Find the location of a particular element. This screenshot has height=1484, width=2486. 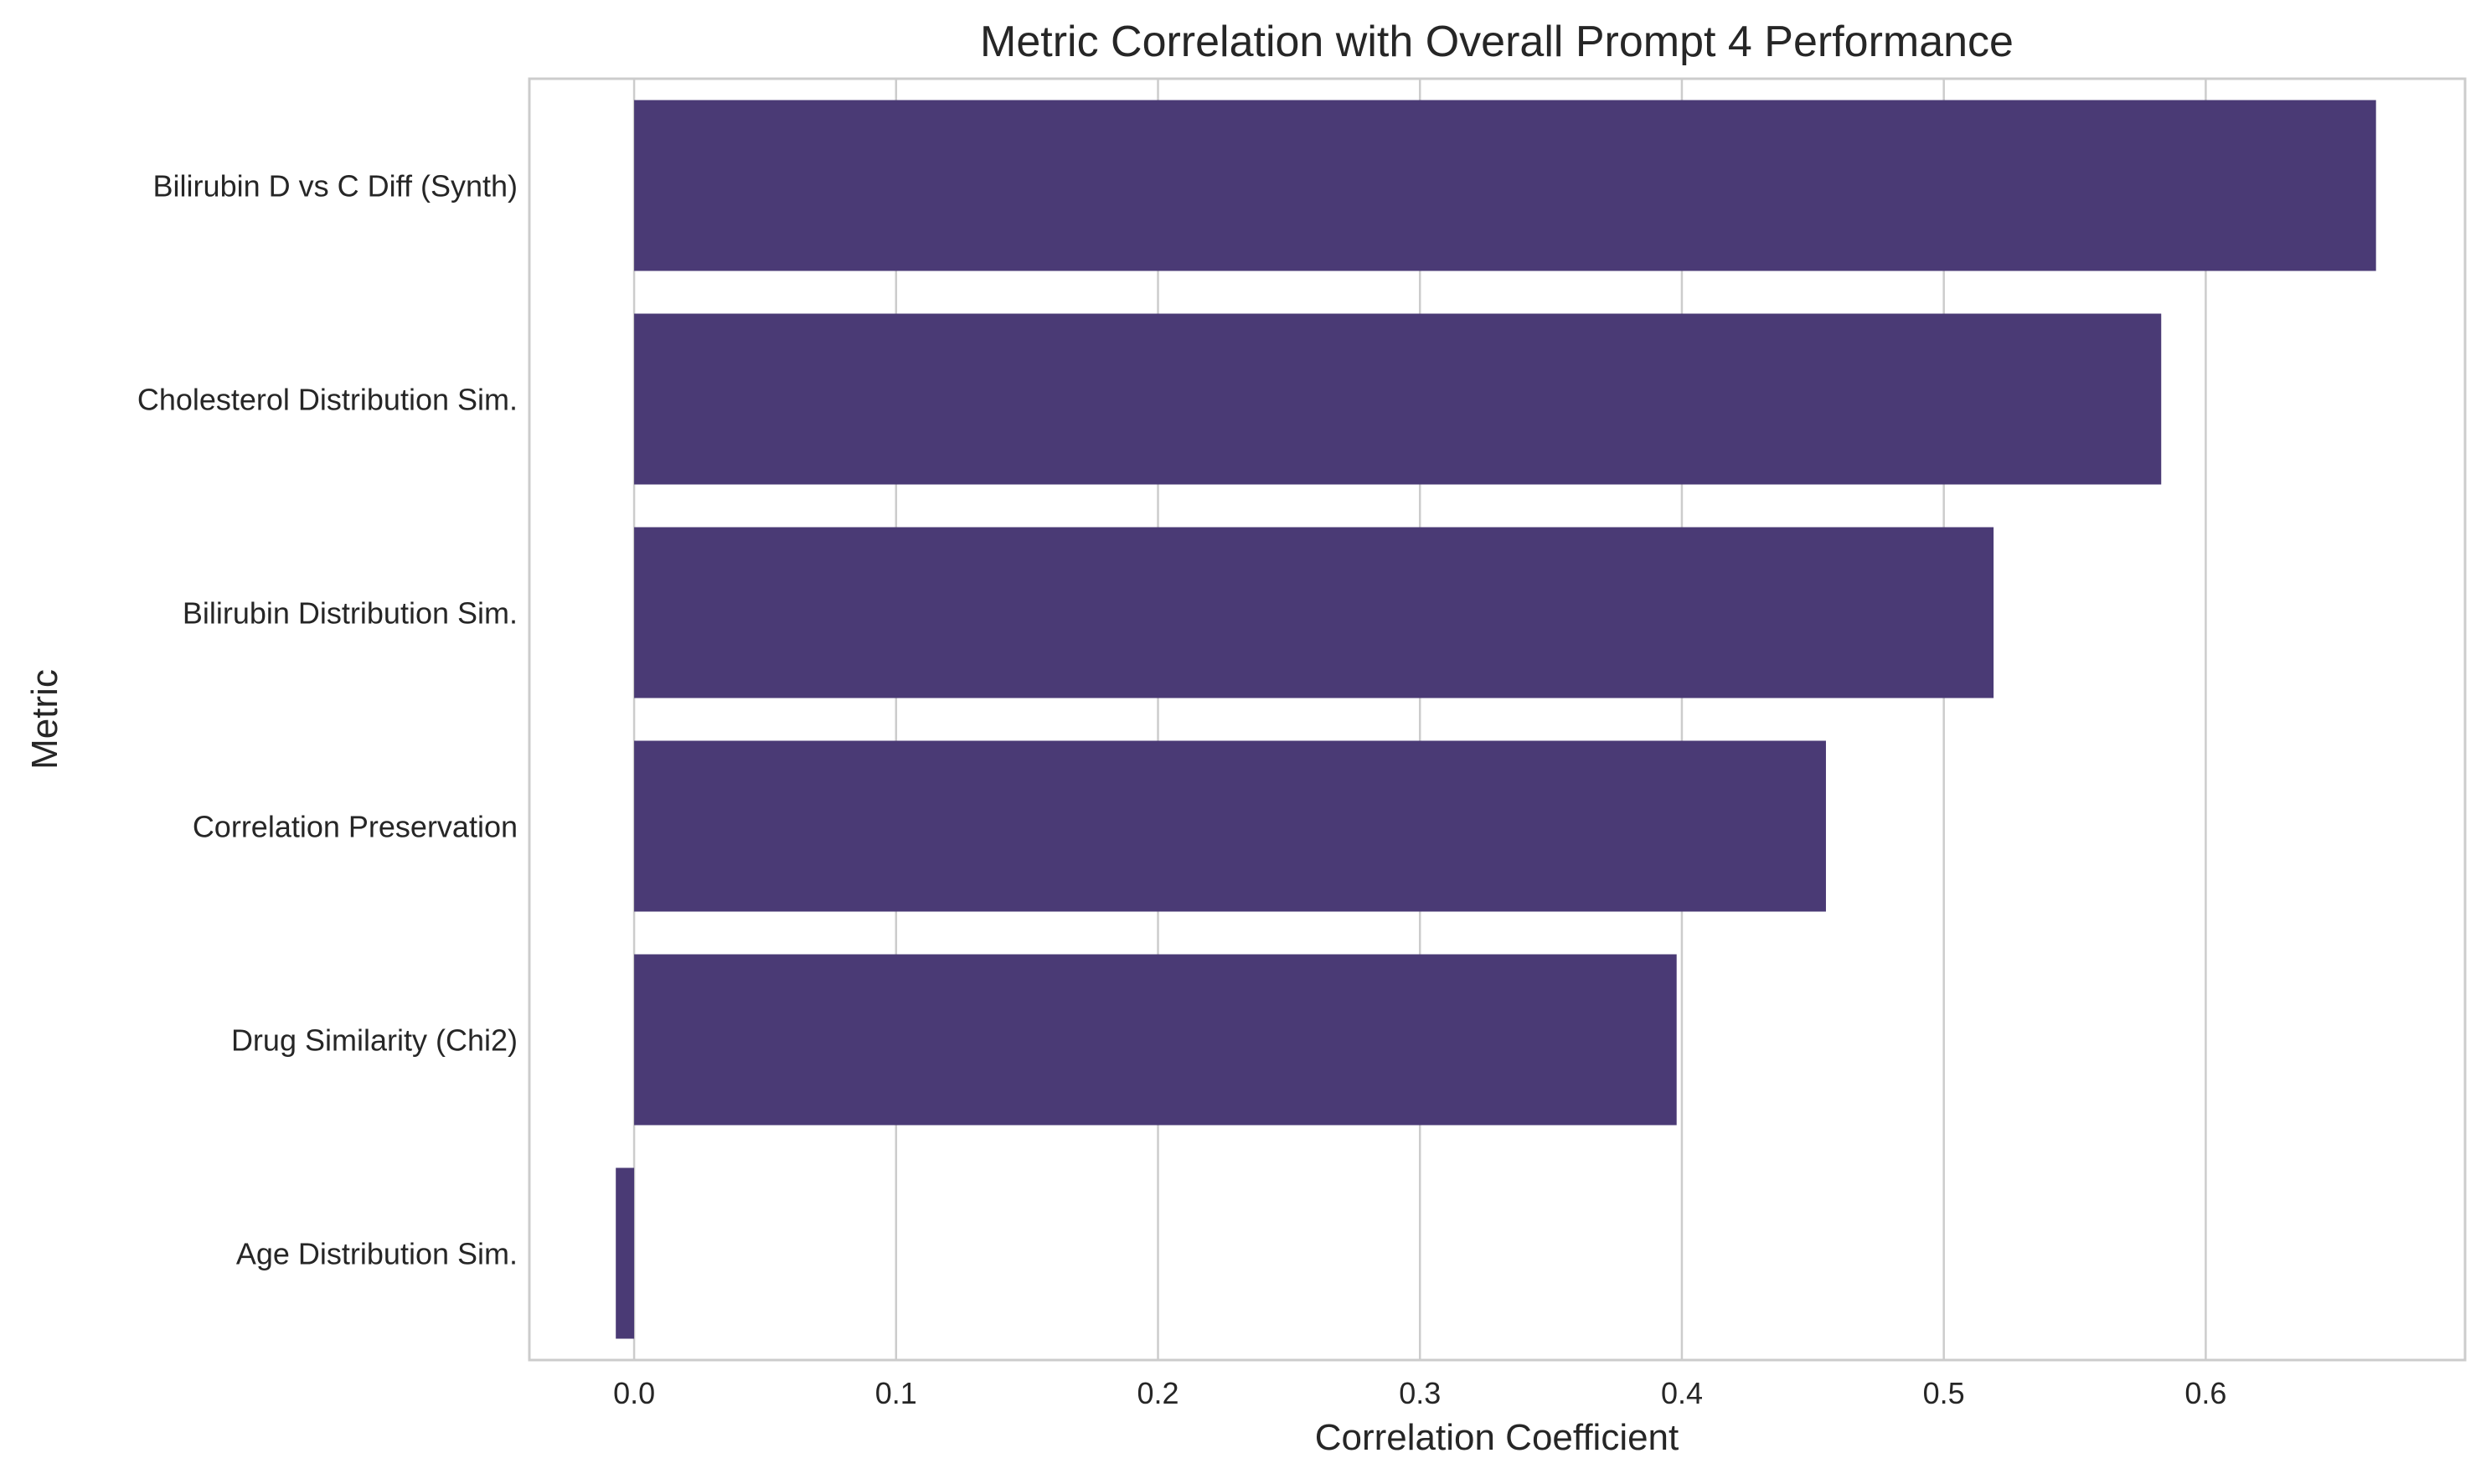

y-tick-label: Cholesterol Distribution Sim. is located at coordinates (328, 400).